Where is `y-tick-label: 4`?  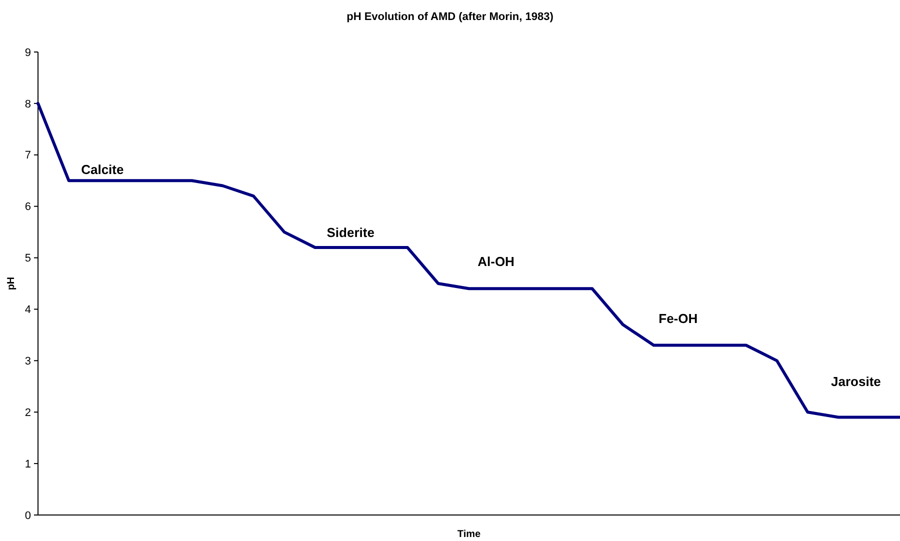
y-tick-label: 4 is located at coordinates (27, 310).